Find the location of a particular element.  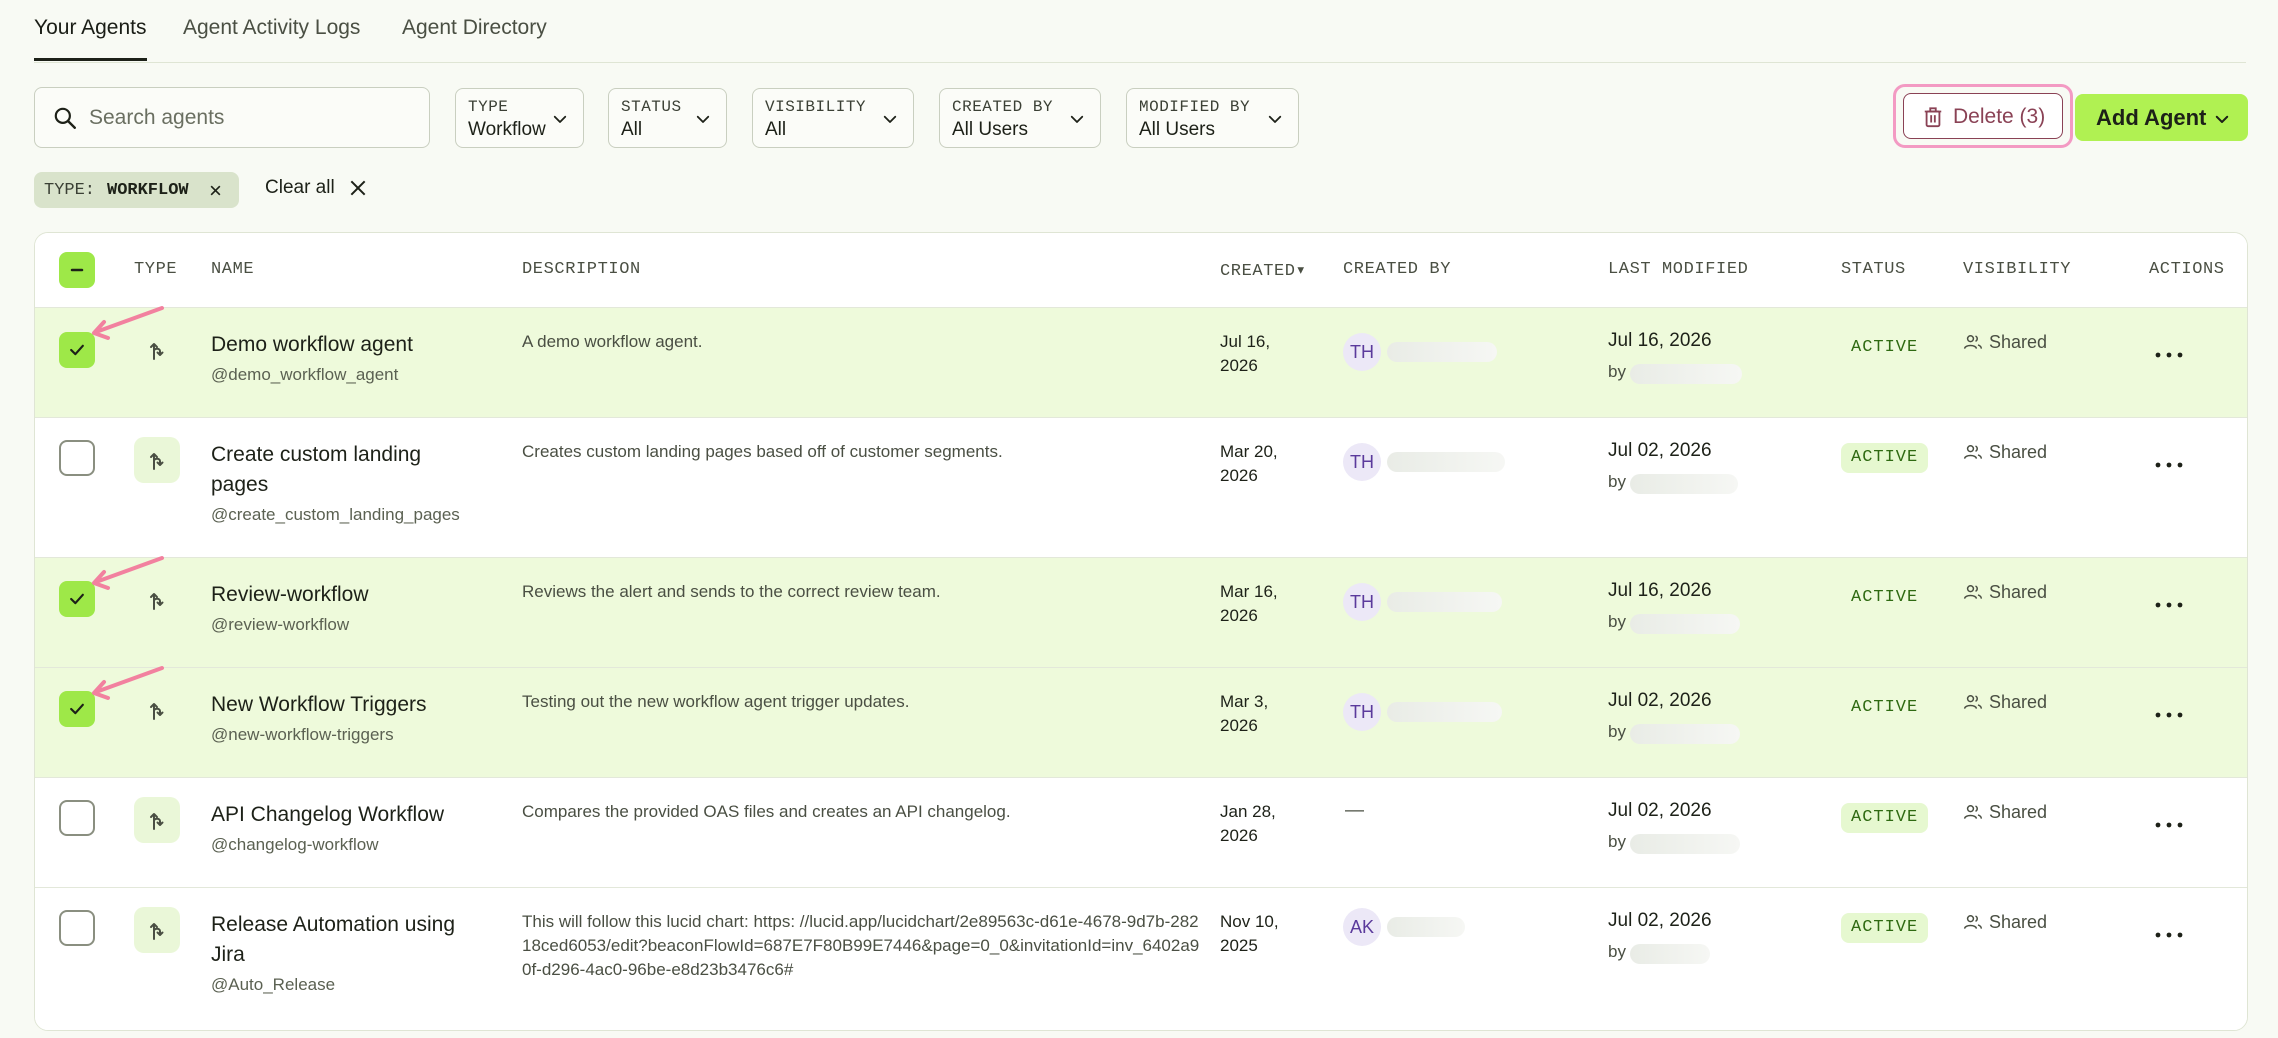

visibility-filter-dropdown: VISIBILITY All is located at coordinates (833, 118).